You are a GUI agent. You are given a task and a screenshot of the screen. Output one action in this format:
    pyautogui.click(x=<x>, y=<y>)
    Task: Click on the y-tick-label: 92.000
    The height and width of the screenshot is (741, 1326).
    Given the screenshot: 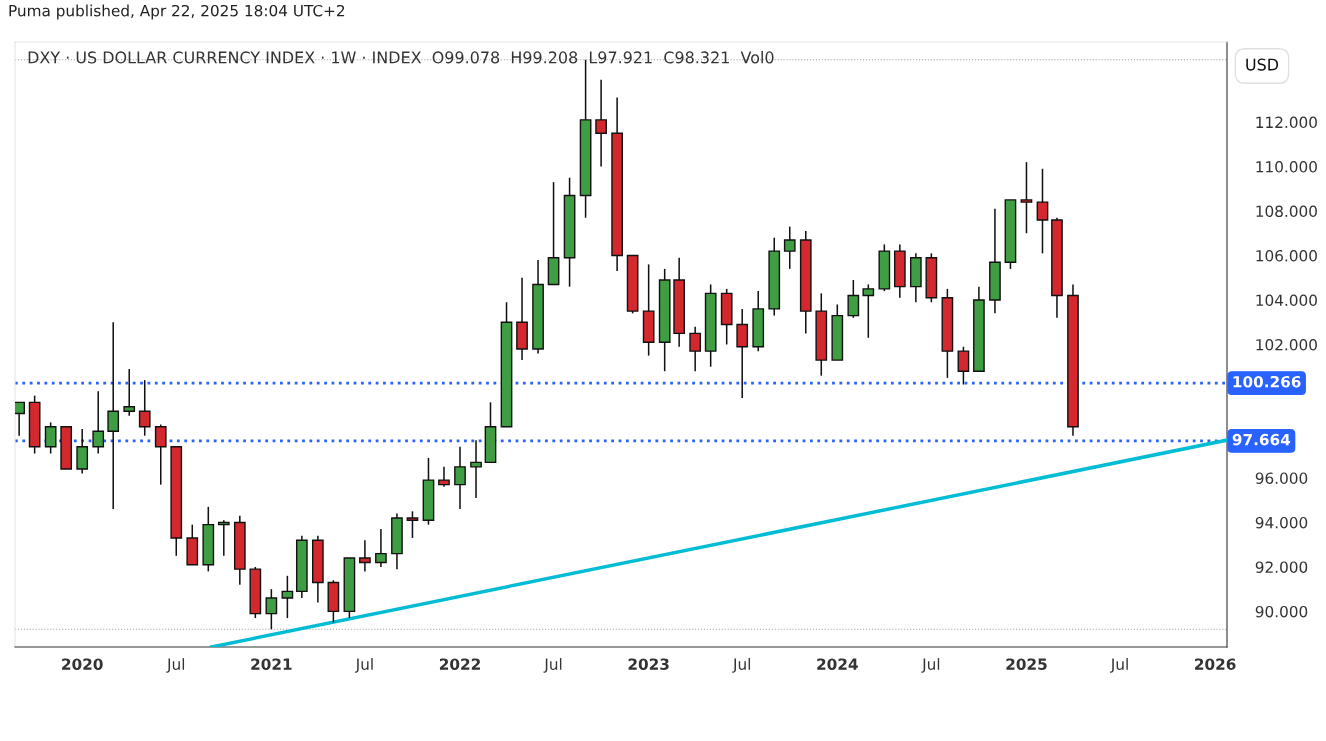 What is the action you would take?
    pyautogui.click(x=1281, y=567)
    